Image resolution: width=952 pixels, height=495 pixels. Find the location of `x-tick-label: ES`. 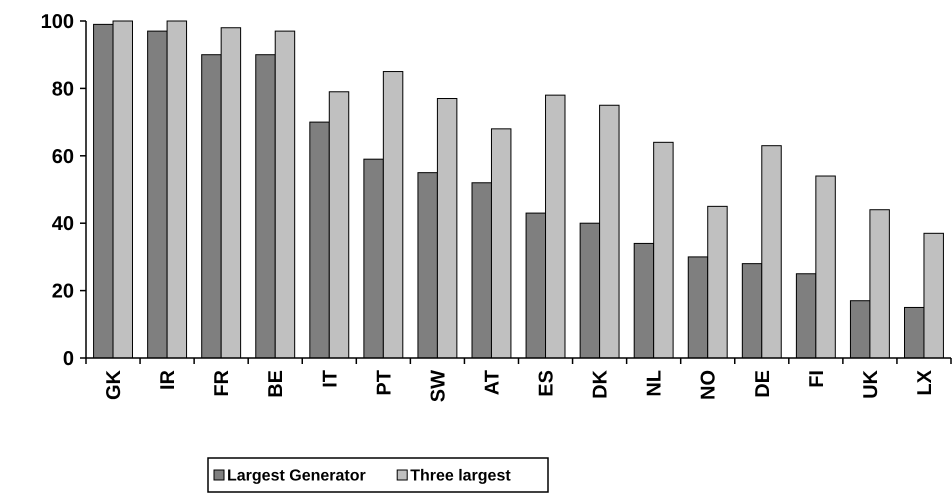

x-tick-label: ES is located at coordinates (547, 383).